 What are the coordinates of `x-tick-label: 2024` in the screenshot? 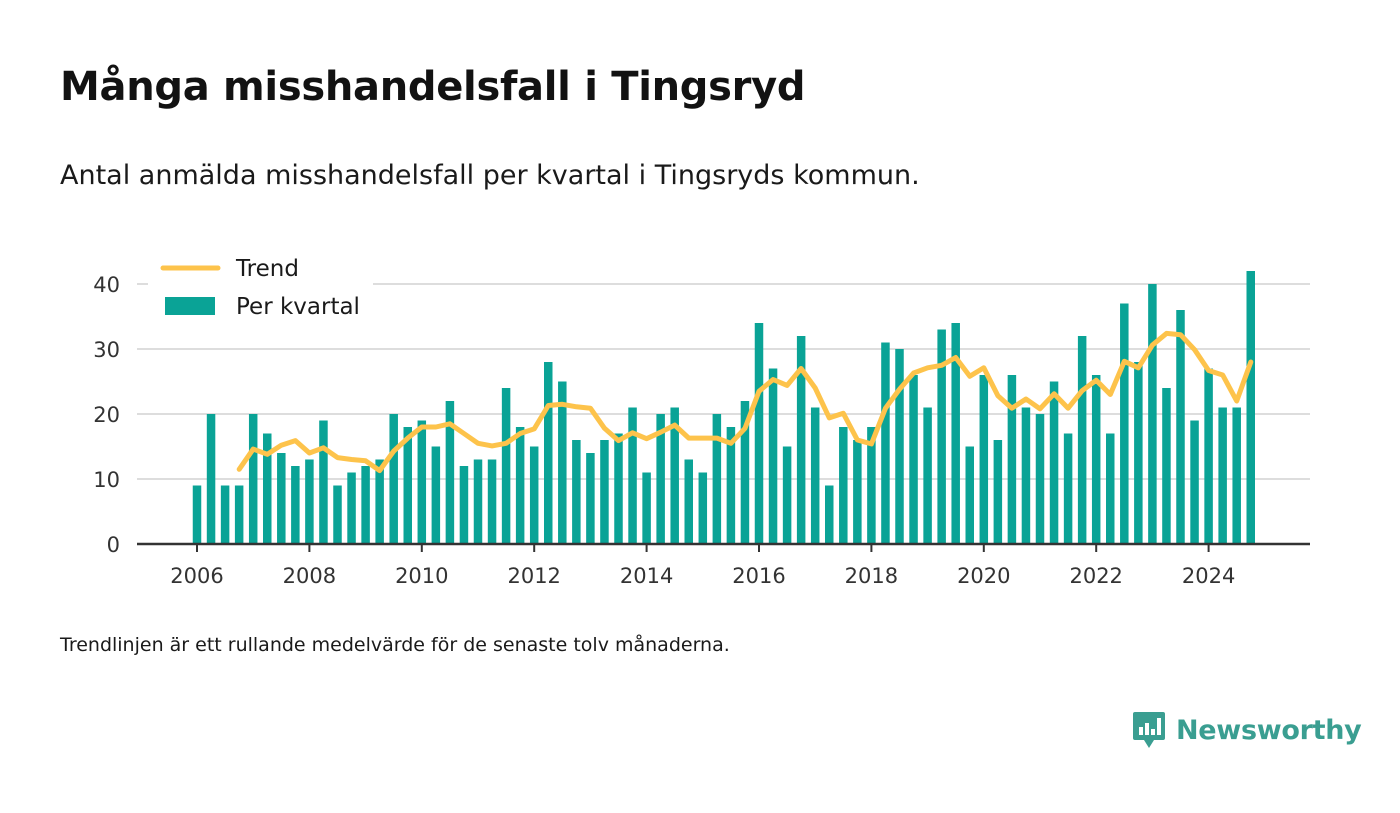 It's located at (1208, 576).